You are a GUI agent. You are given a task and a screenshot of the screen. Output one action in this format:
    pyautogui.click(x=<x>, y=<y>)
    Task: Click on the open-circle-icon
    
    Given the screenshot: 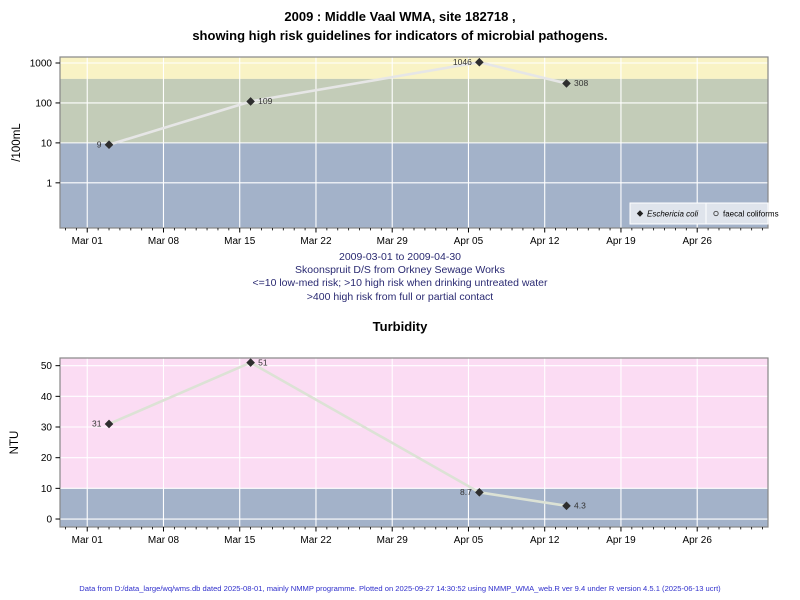 What is the action you would take?
    pyautogui.click(x=716, y=213)
    